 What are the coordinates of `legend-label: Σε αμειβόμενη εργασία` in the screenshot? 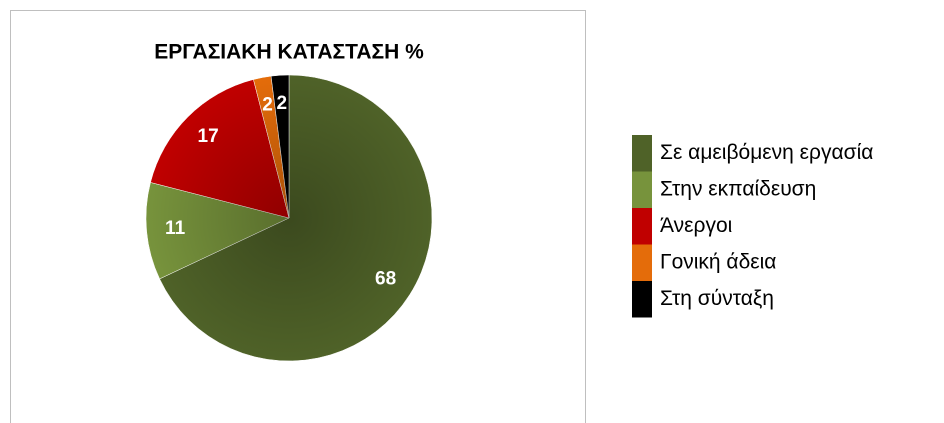 It's located at (766, 152).